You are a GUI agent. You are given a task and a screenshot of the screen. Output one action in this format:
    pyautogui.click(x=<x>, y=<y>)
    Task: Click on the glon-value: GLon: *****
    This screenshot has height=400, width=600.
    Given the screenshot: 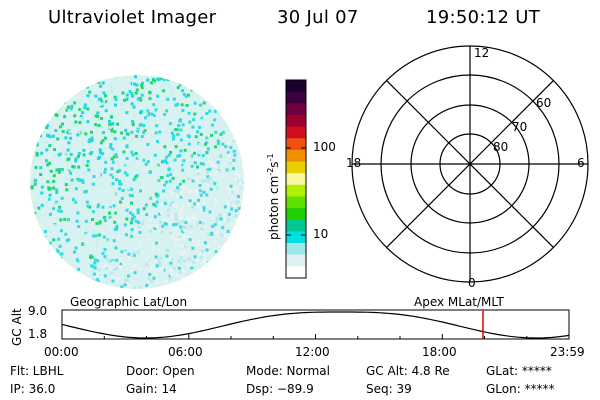 What is the action you would take?
    pyautogui.click(x=520, y=389)
    